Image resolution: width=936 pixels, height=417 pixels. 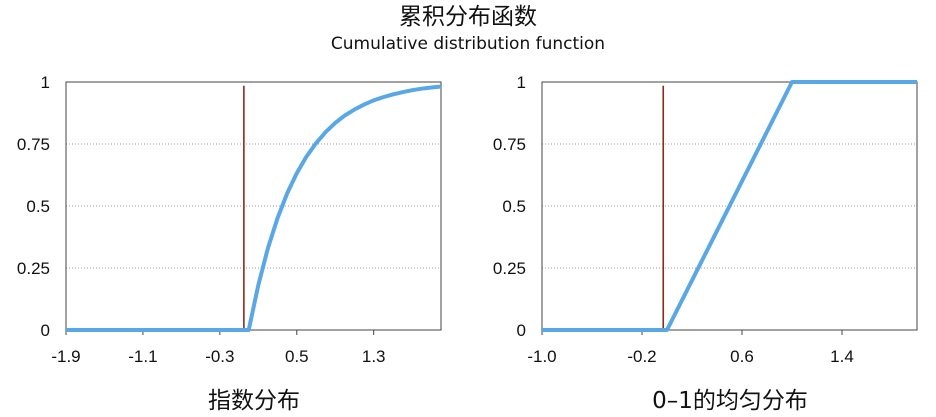 I want to click on chart-2-xtick-label-0: -1.0, so click(x=541, y=356).